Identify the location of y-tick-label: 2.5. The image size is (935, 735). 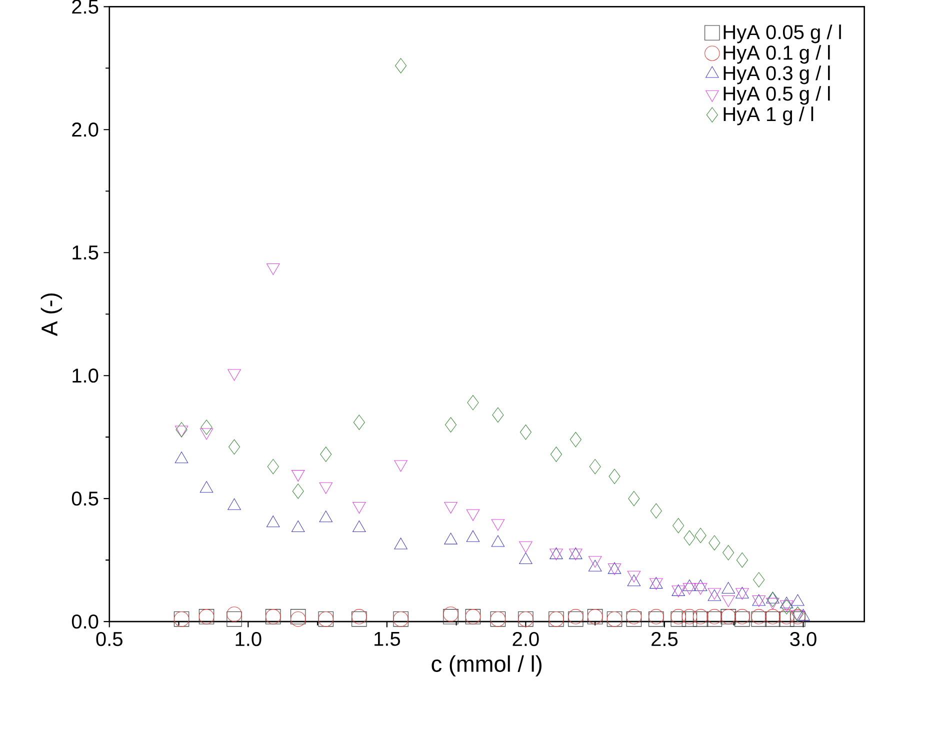
(85, 7).